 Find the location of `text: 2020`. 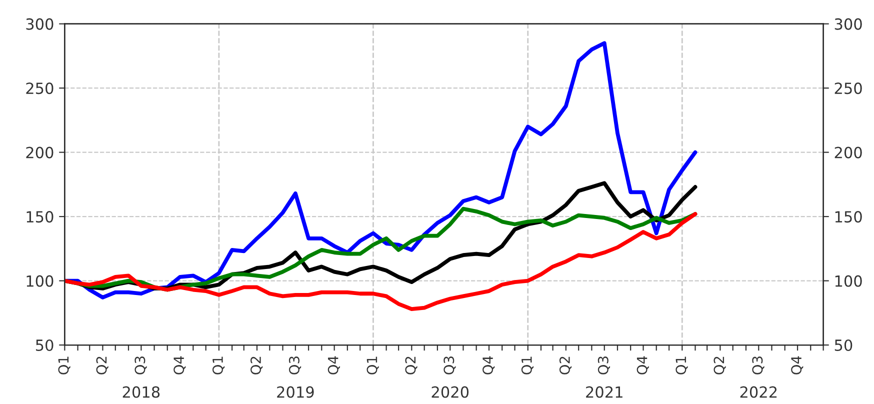

text: 2020 is located at coordinates (450, 392).